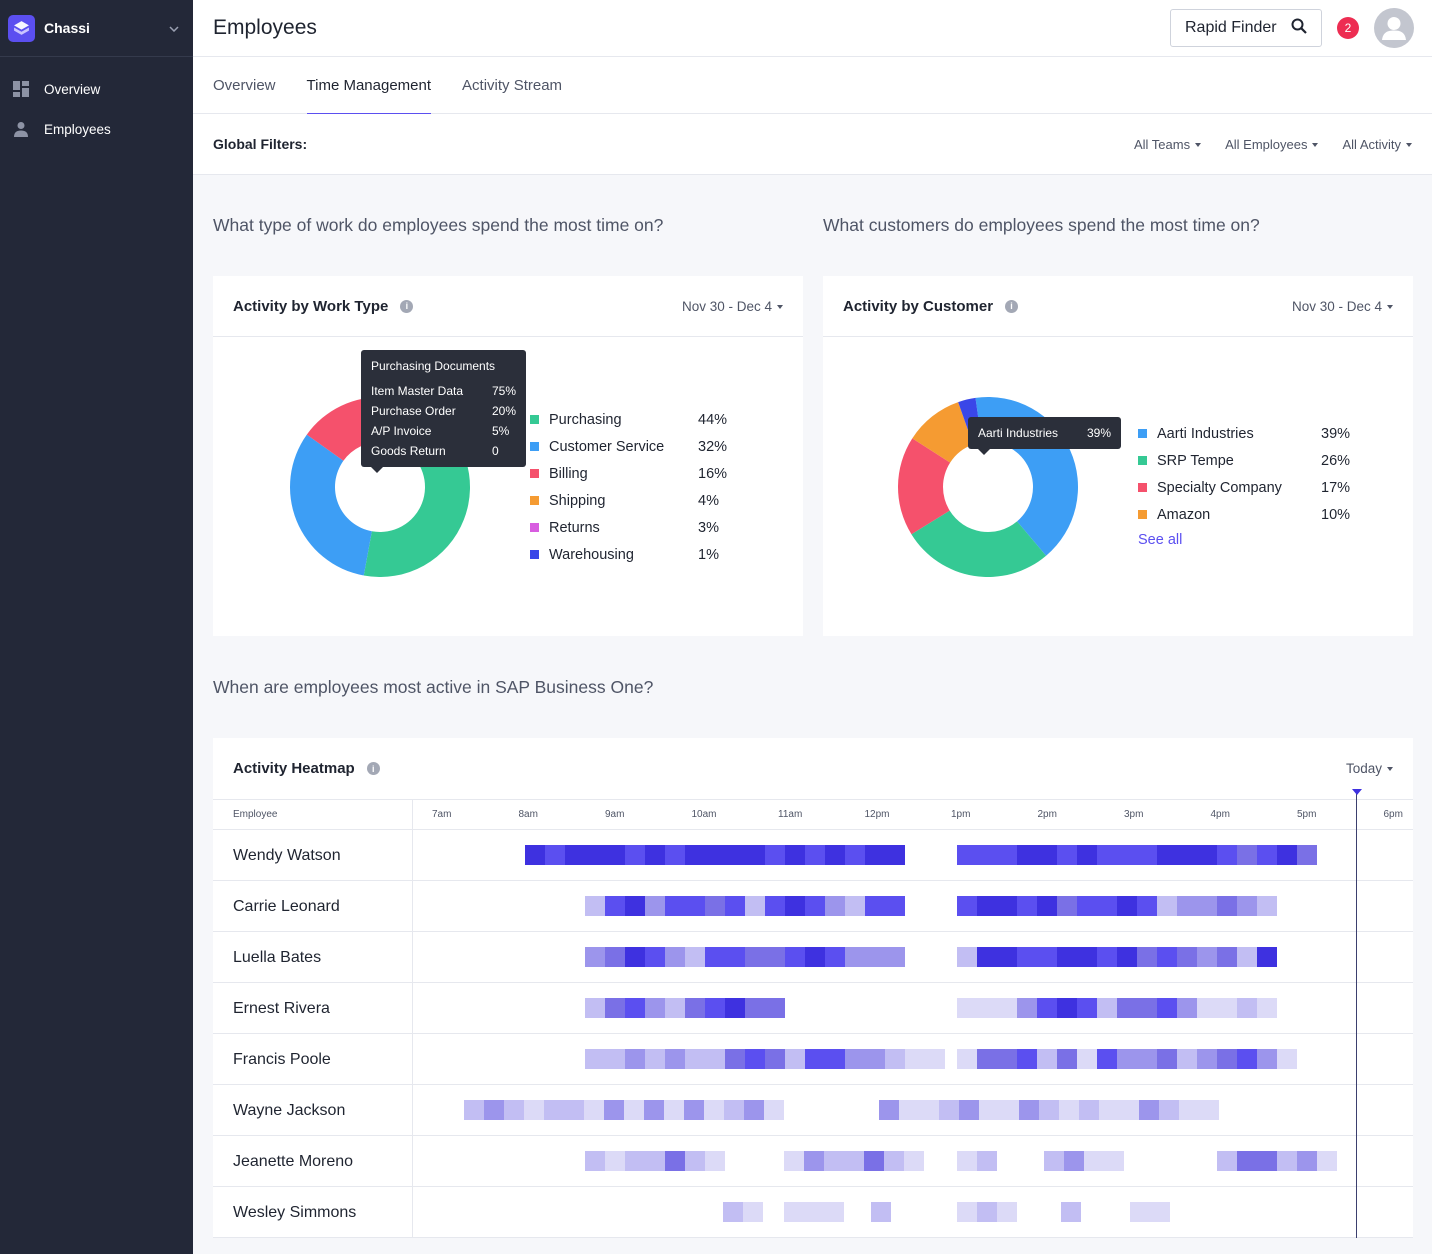  I want to click on teams-filter-dropdown: All Teams, so click(1168, 144).